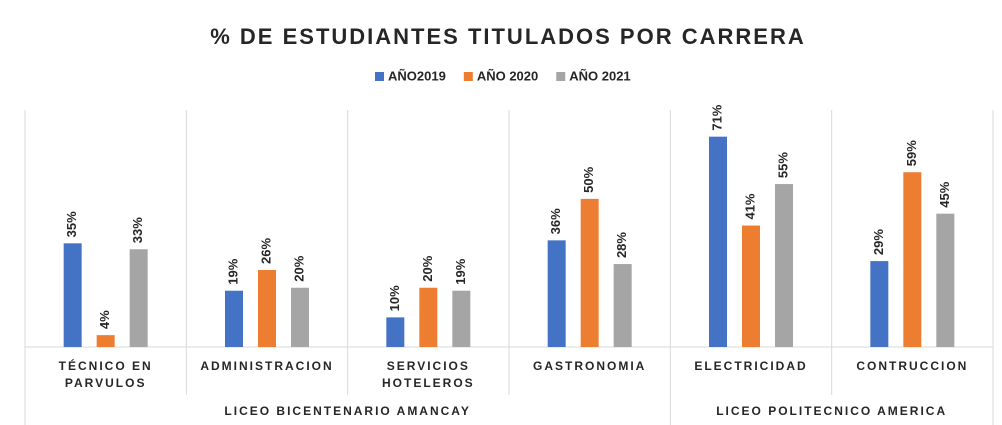 This screenshot has width=1002, height=425. Describe the element at coordinates (394, 298) in the screenshot. I see `data-label: 10%` at that location.